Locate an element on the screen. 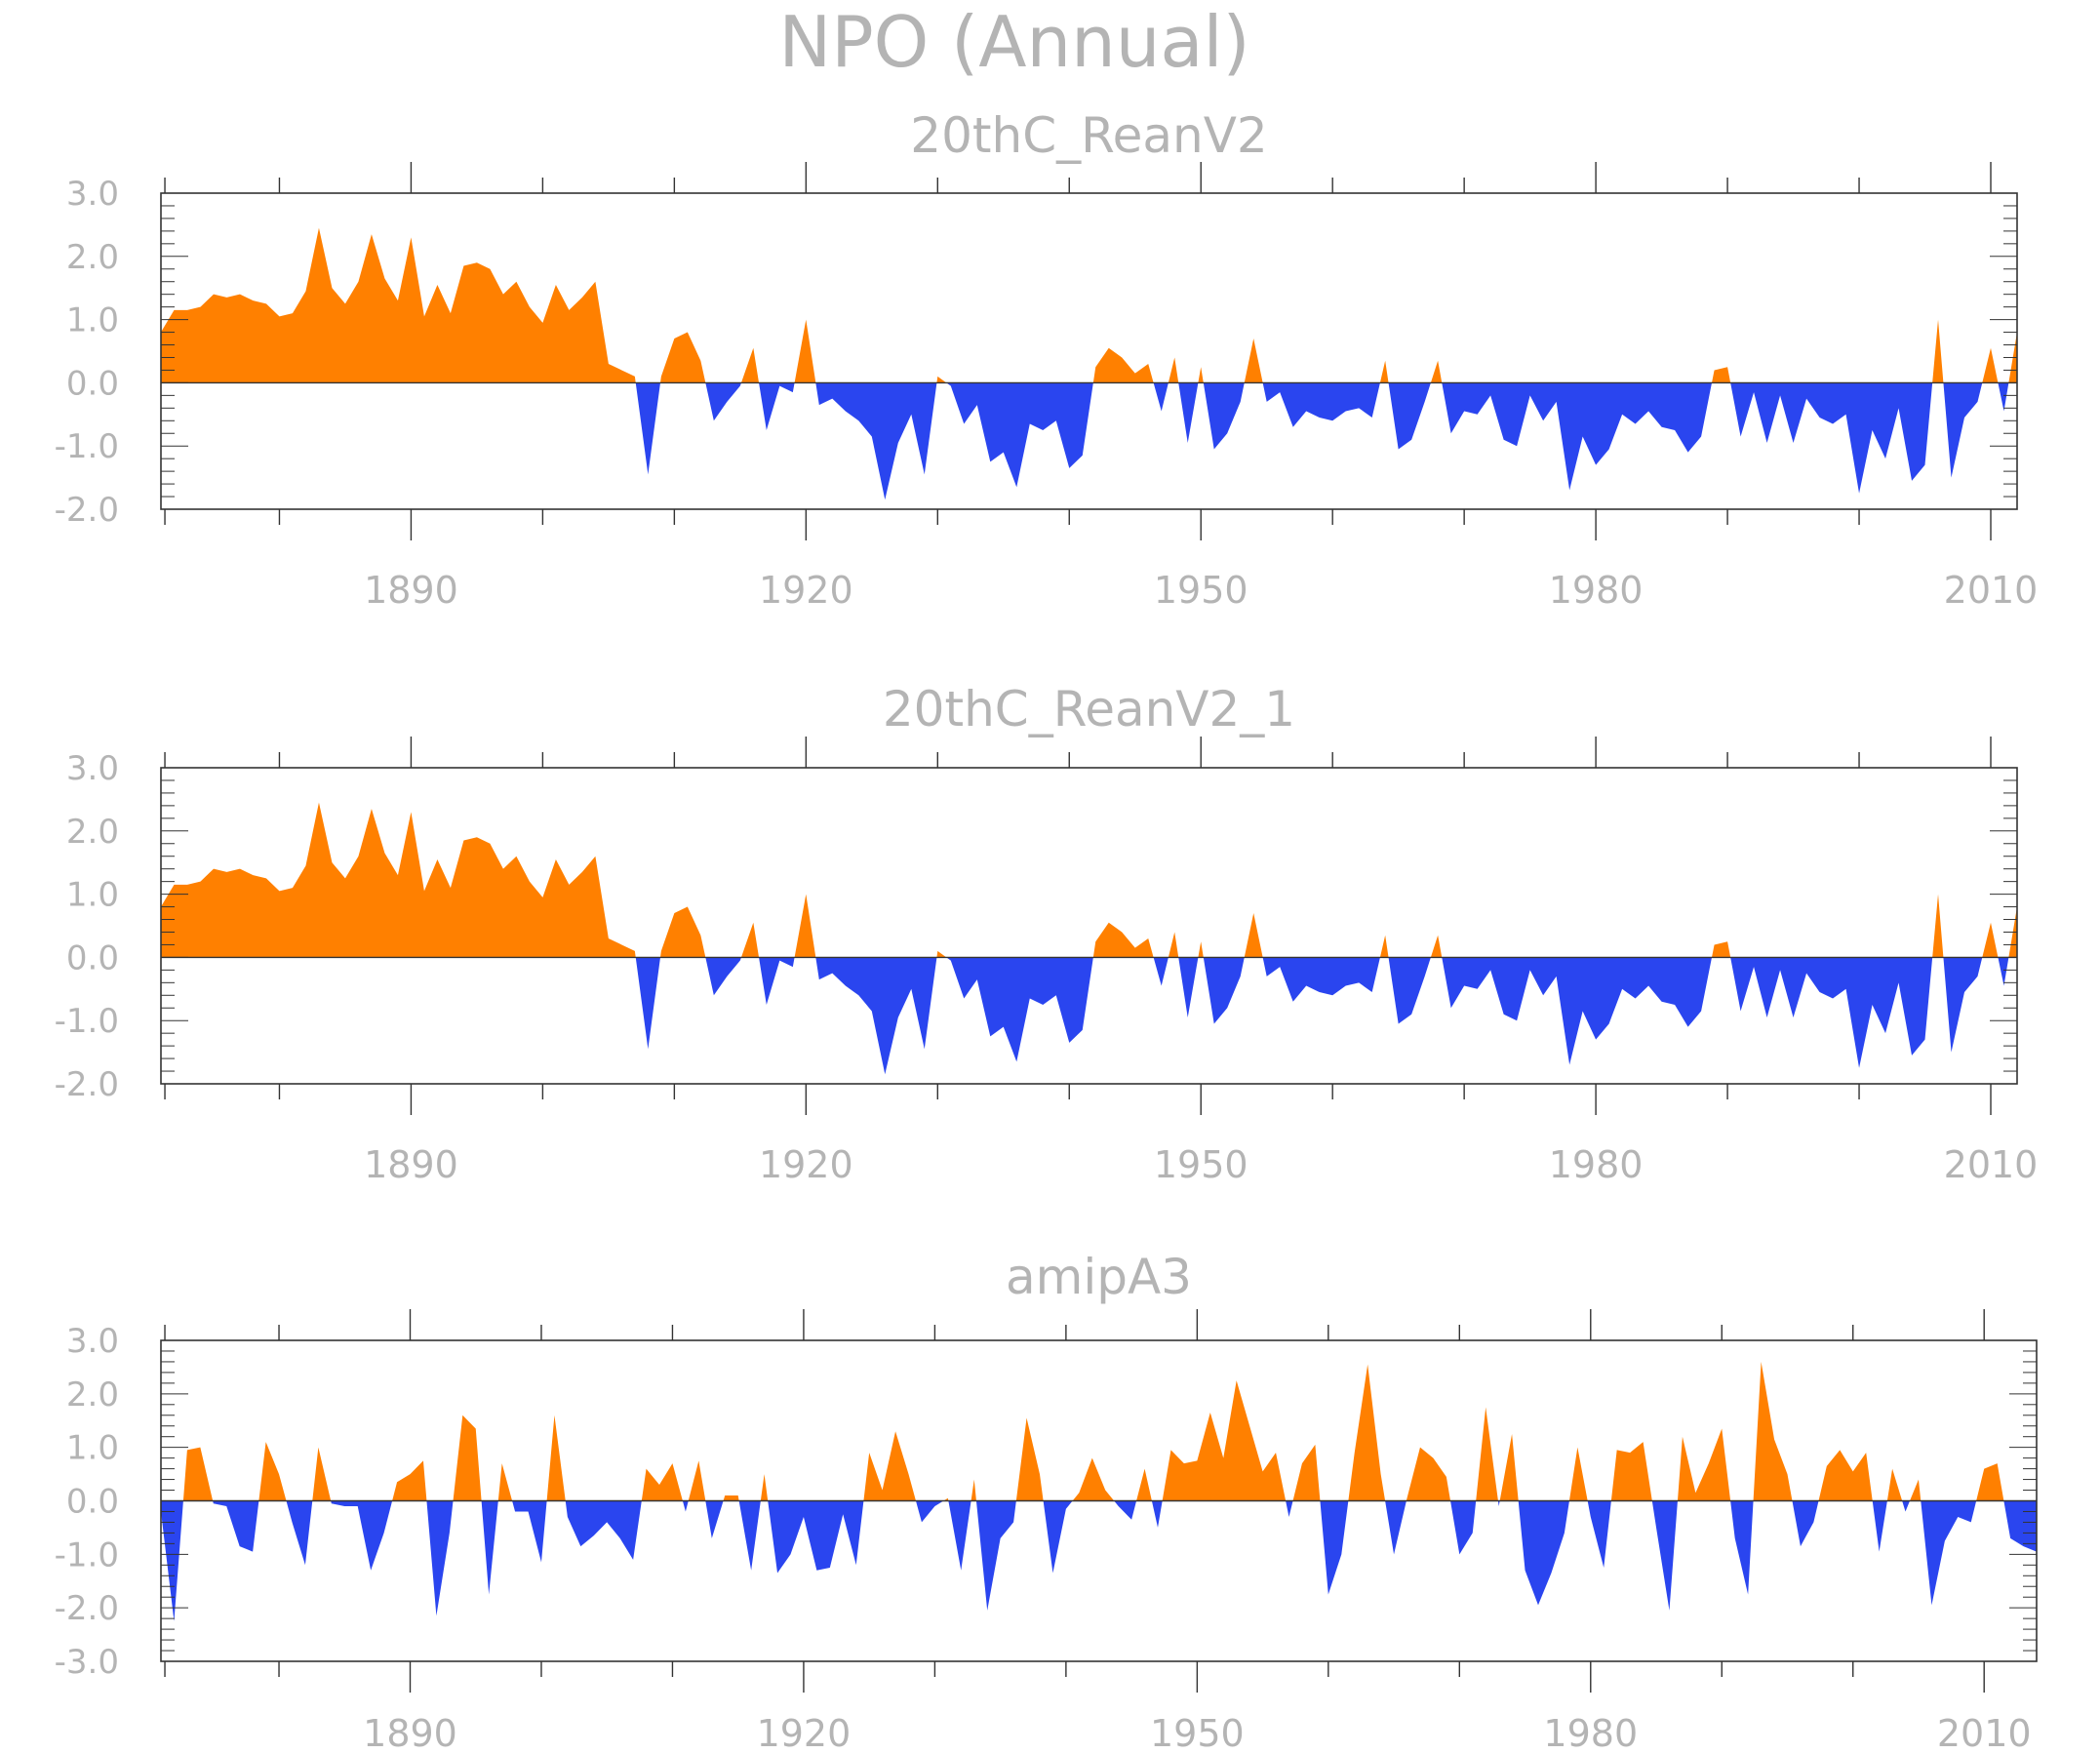 The image size is (2100, 1754). y-tick-label: -3.0 is located at coordinates (87, 1662).